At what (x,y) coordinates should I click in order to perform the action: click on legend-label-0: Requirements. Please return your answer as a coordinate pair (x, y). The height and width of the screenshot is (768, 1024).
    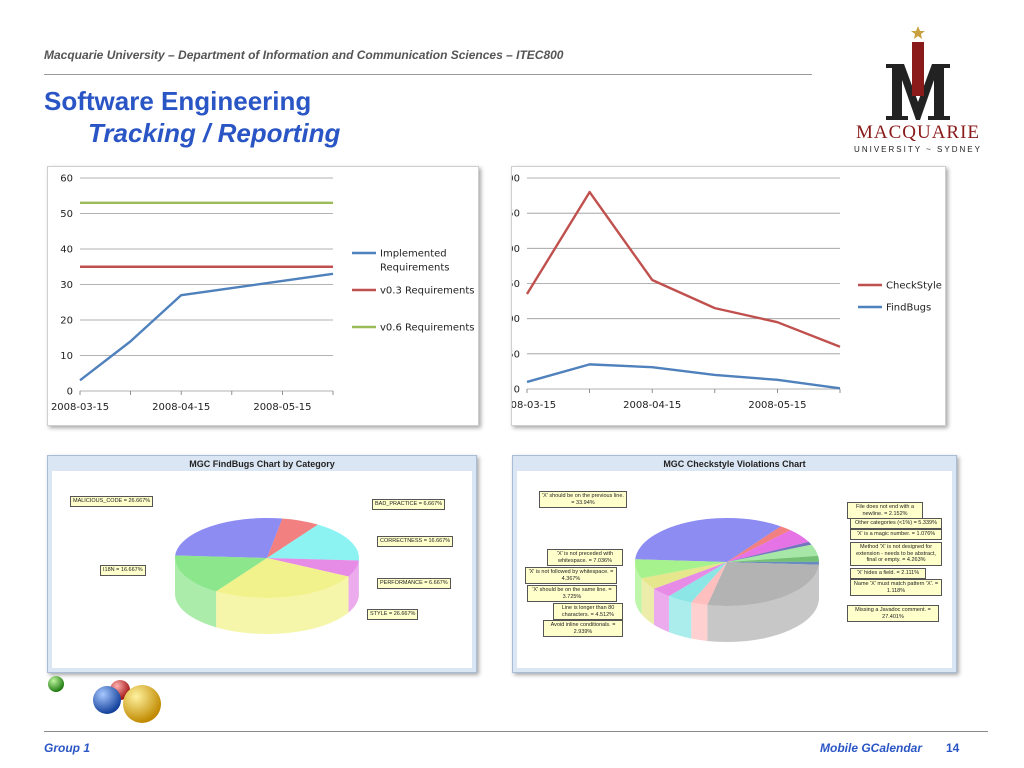
    Looking at the image, I should click on (415, 268).